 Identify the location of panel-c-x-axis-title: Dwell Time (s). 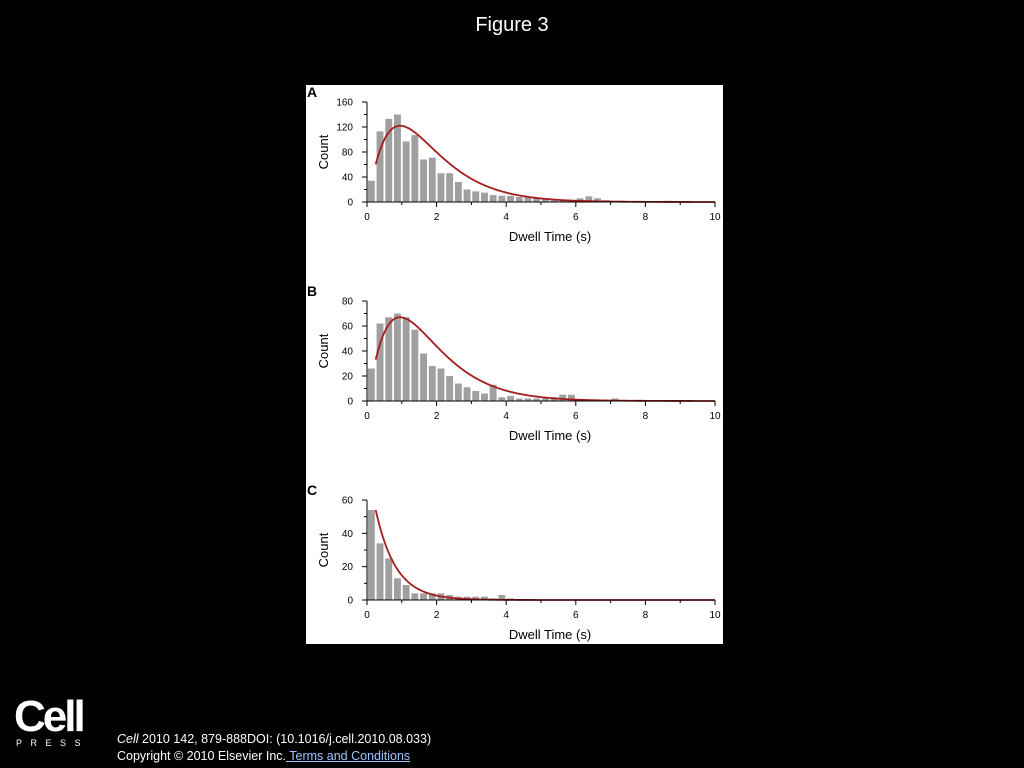
(550, 634).